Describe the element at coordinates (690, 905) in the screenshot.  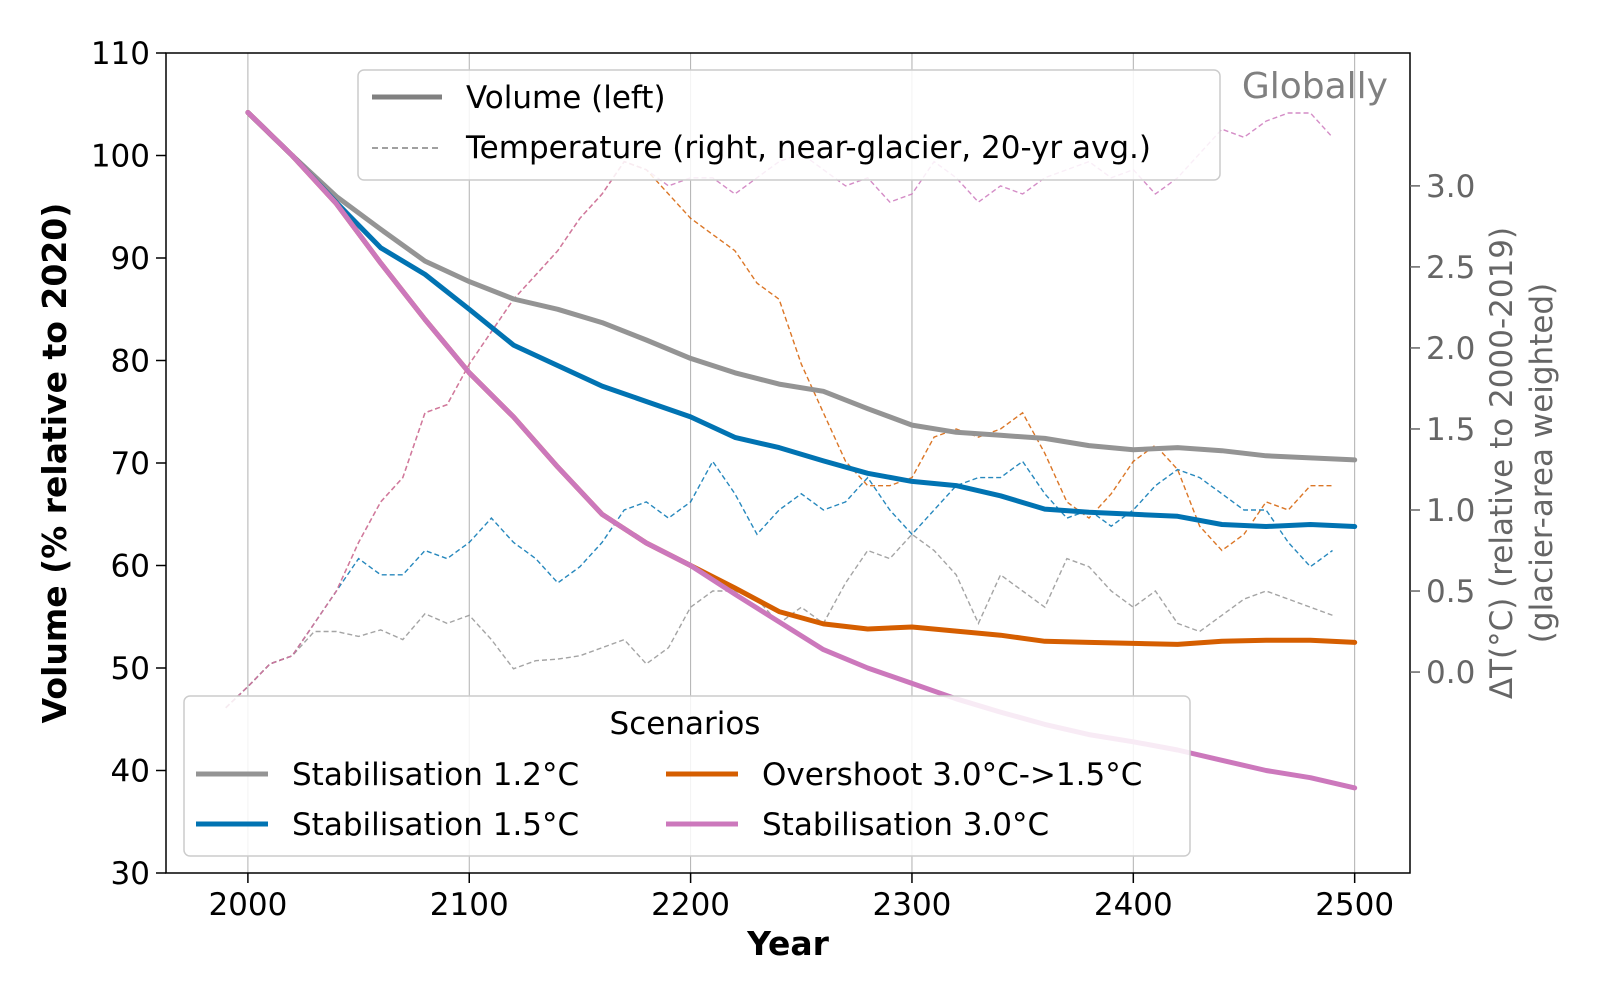
I see `x-tick-label-2200: 2200` at that location.